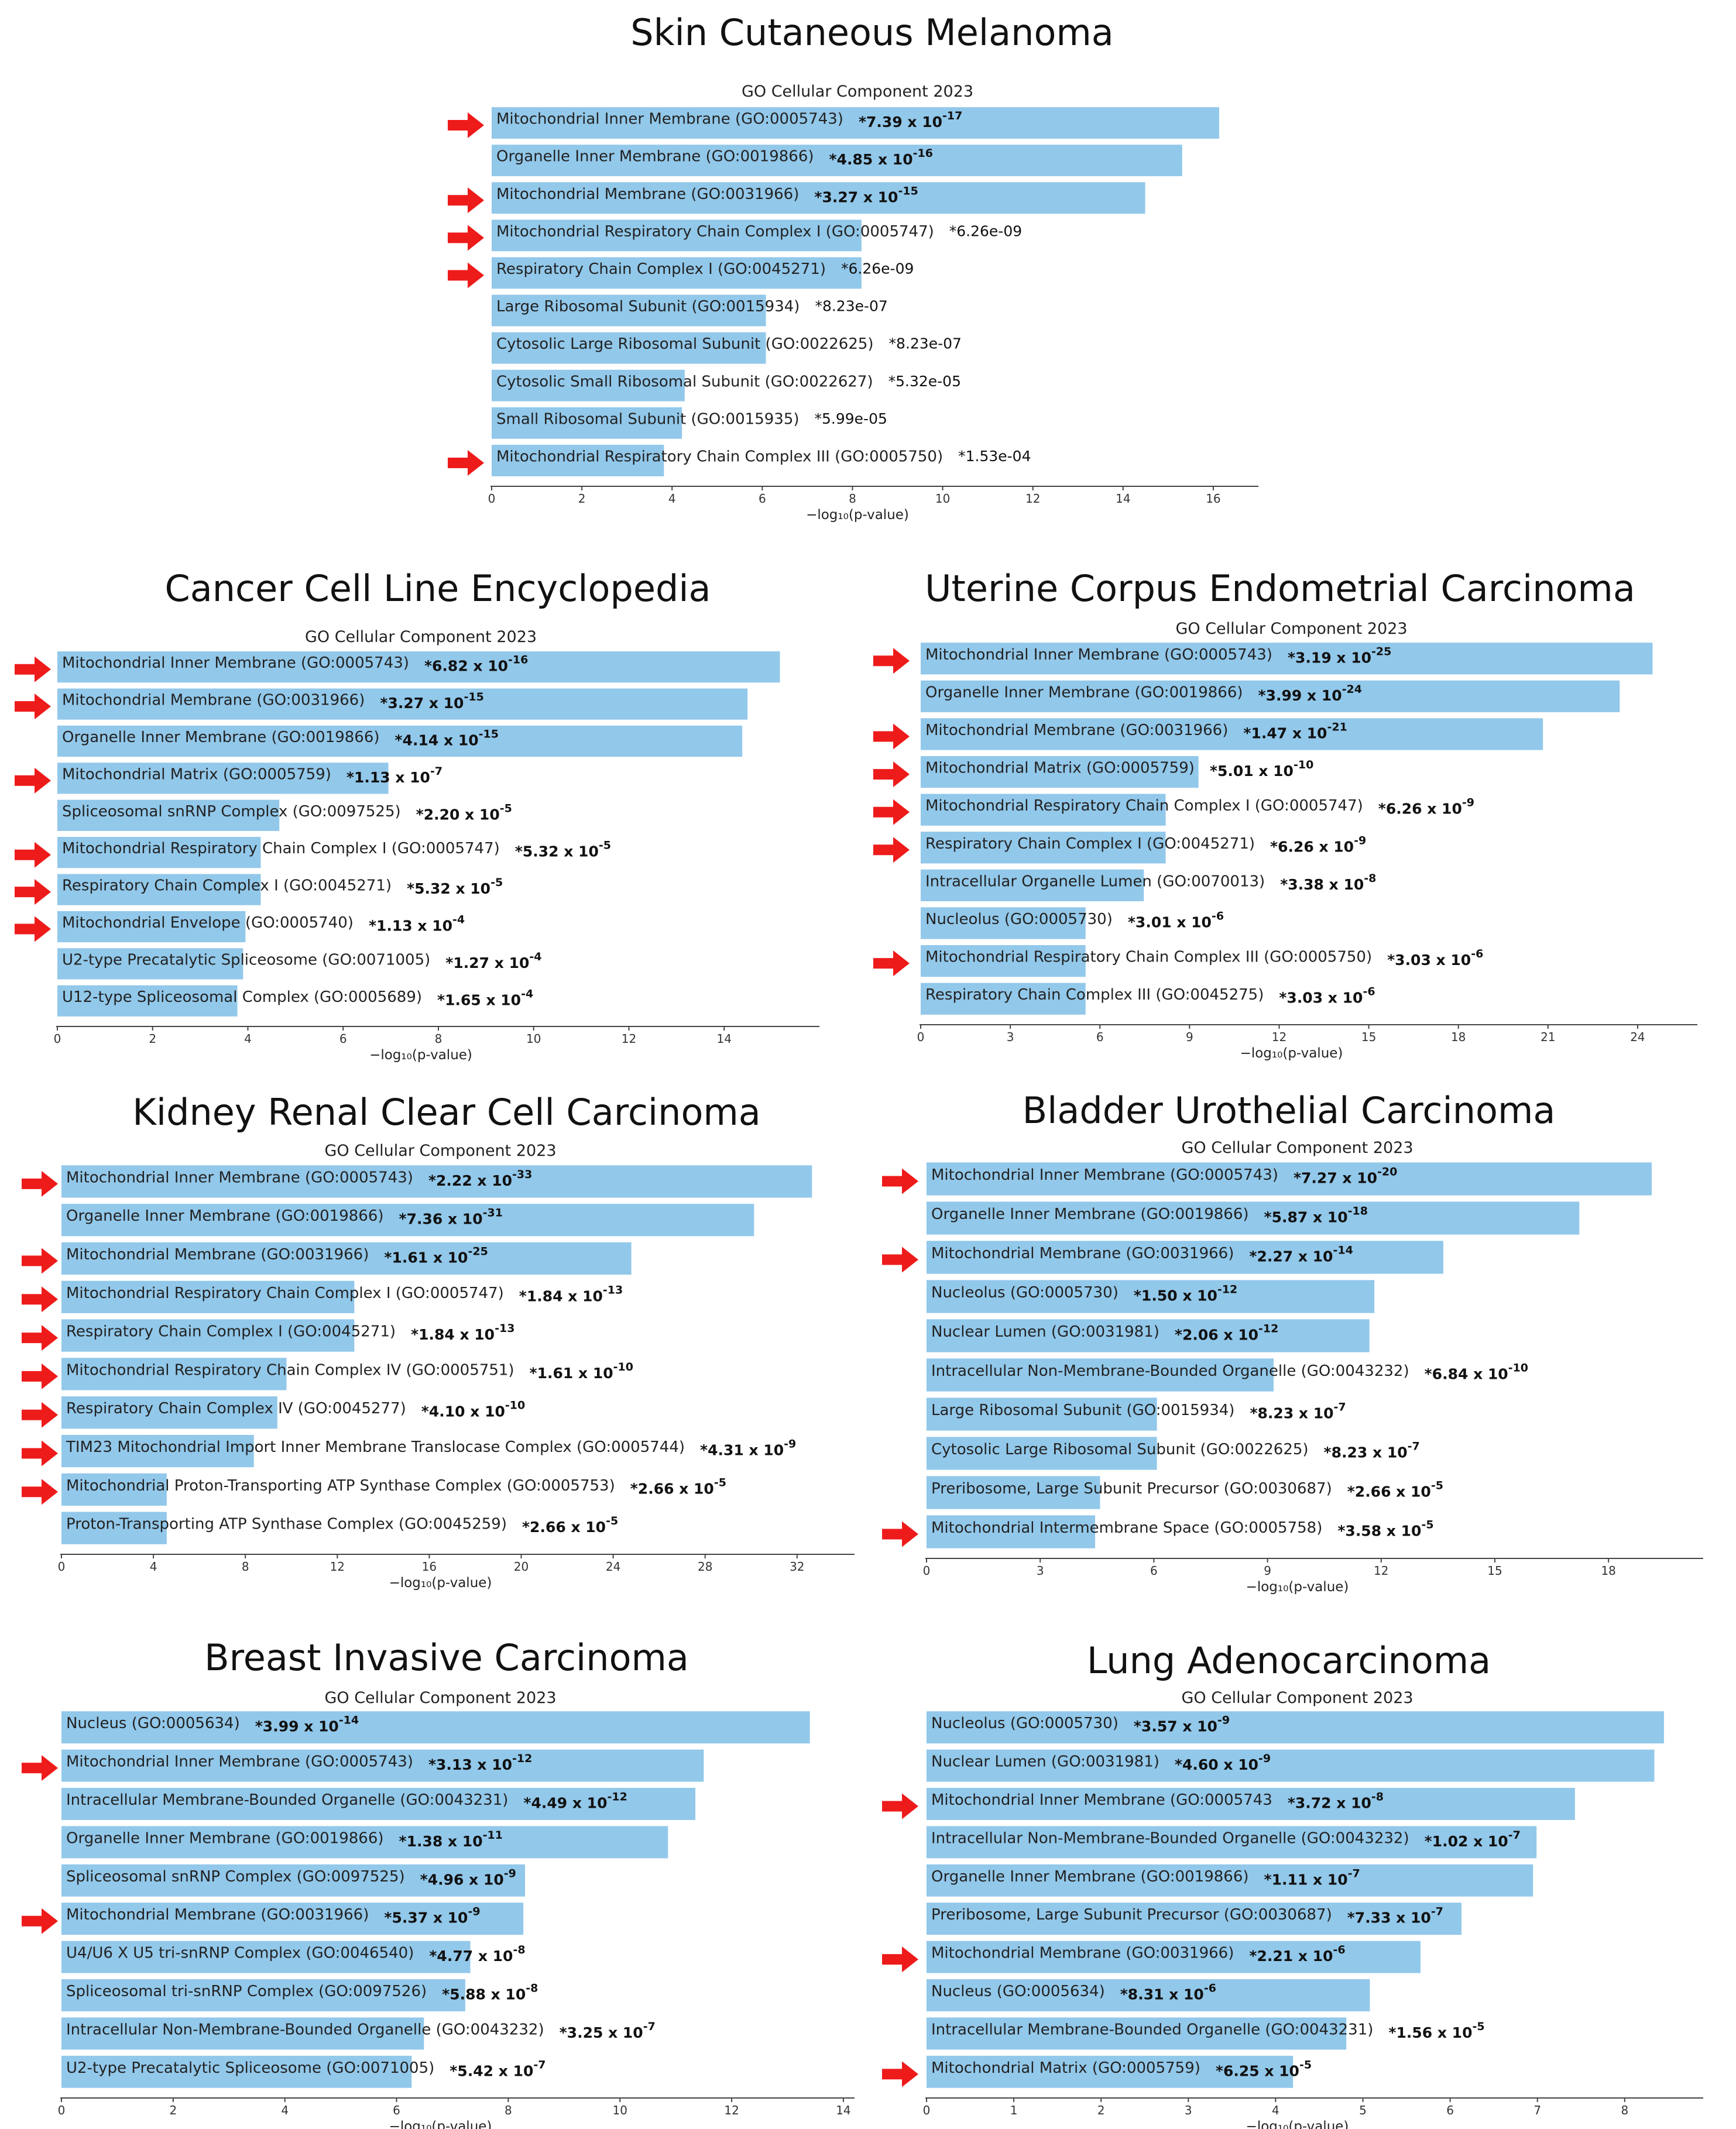 This screenshot has height=2129, width=1736. What do you see at coordinates (447, 738) in the screenshot?
I see `p-value-label: *4.14 x 10-15` at bounding box center [447, 738].